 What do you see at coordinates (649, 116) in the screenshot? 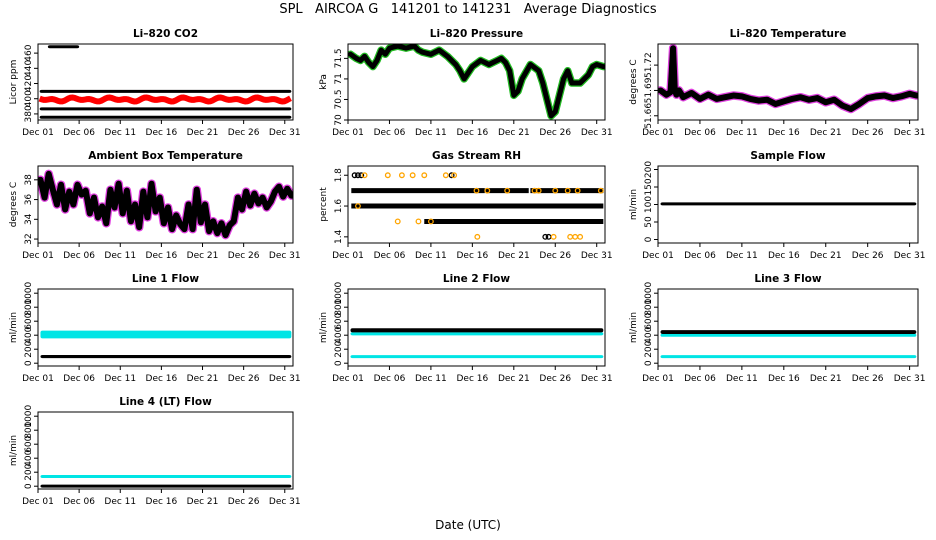
I see `y-tick-label: 51.66` at bounding box center [649, 116].